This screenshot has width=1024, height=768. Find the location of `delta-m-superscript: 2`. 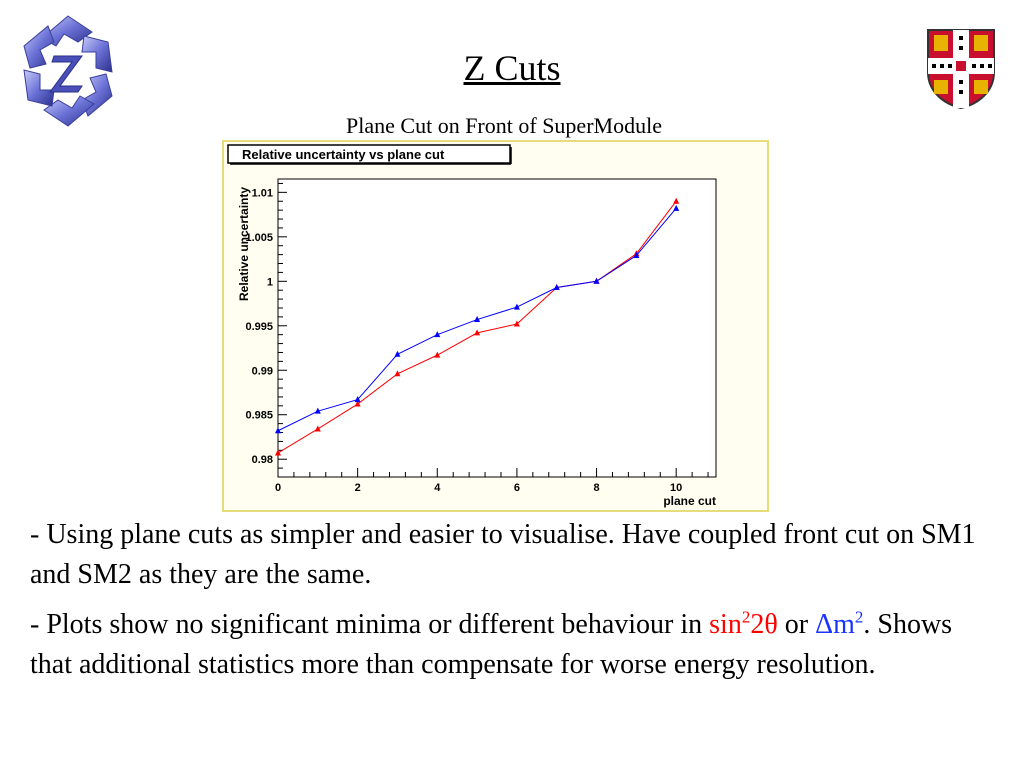

delta-m-superscript: 2 is located at coordinates (859, 617).